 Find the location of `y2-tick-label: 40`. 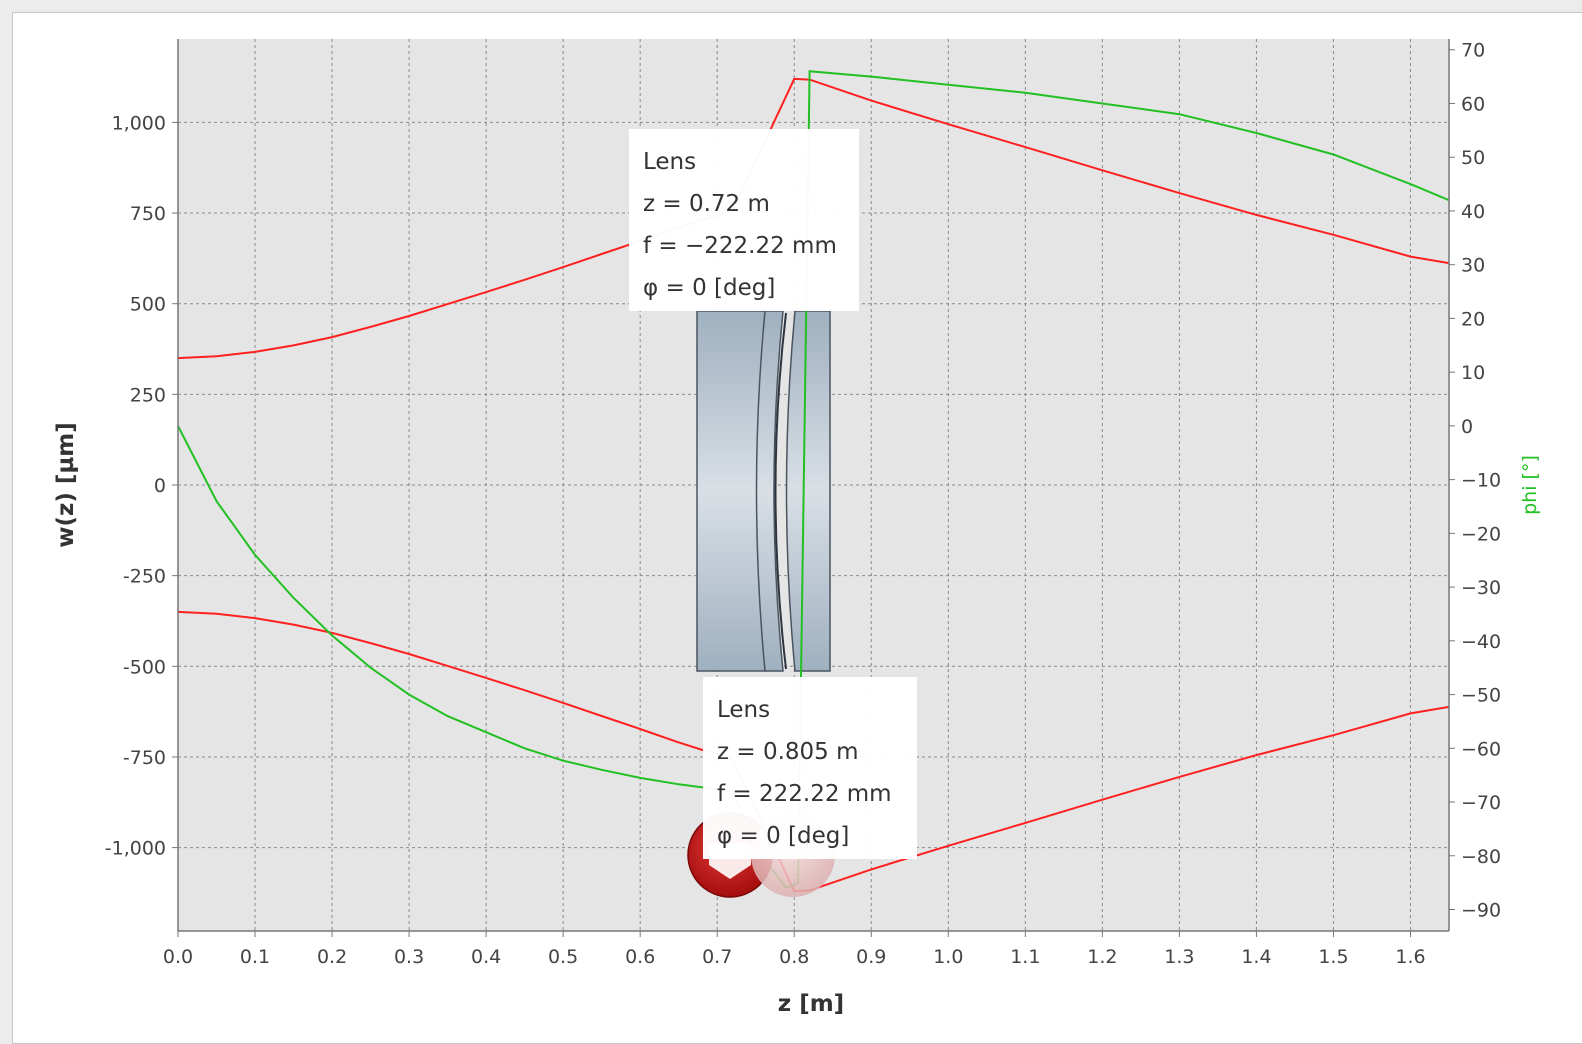

y2-tick-label: 40 is located at coordinates (1473, 212).